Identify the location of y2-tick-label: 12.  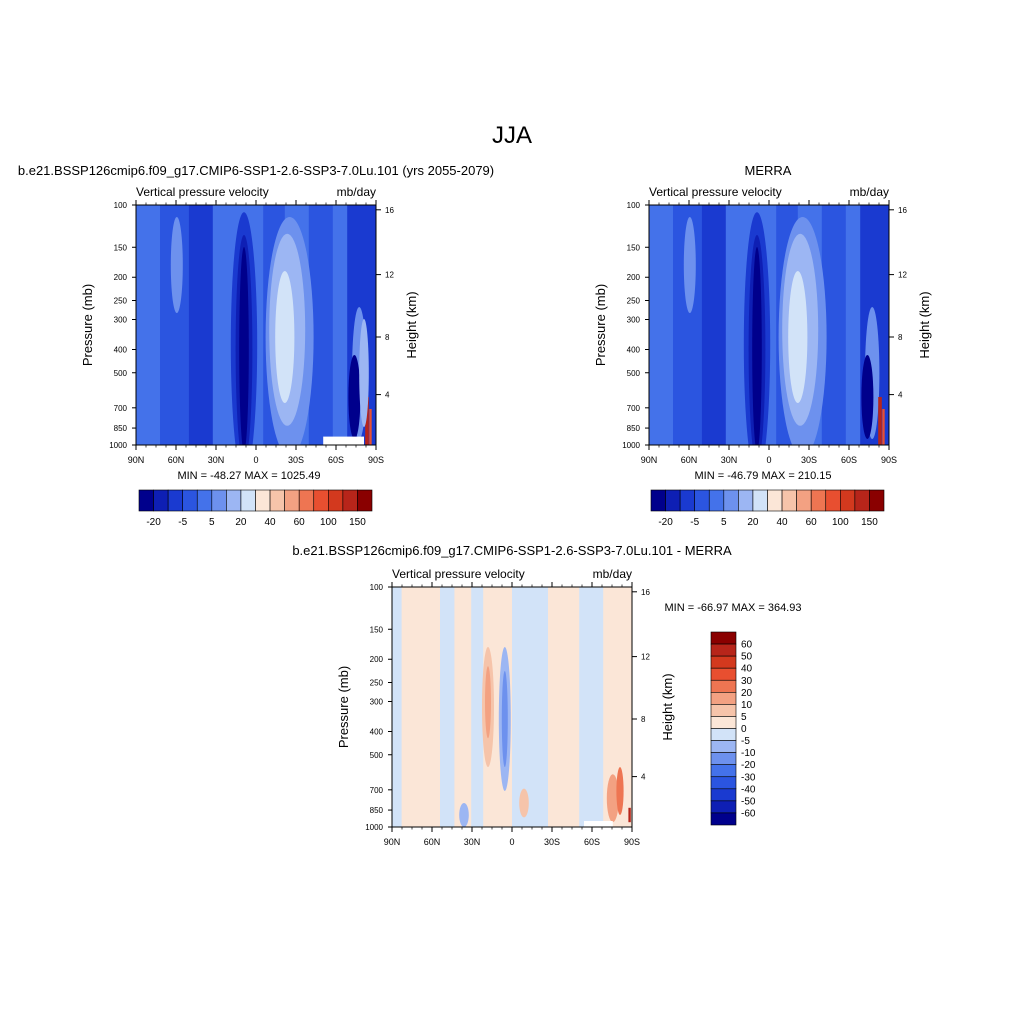
(389, 275).